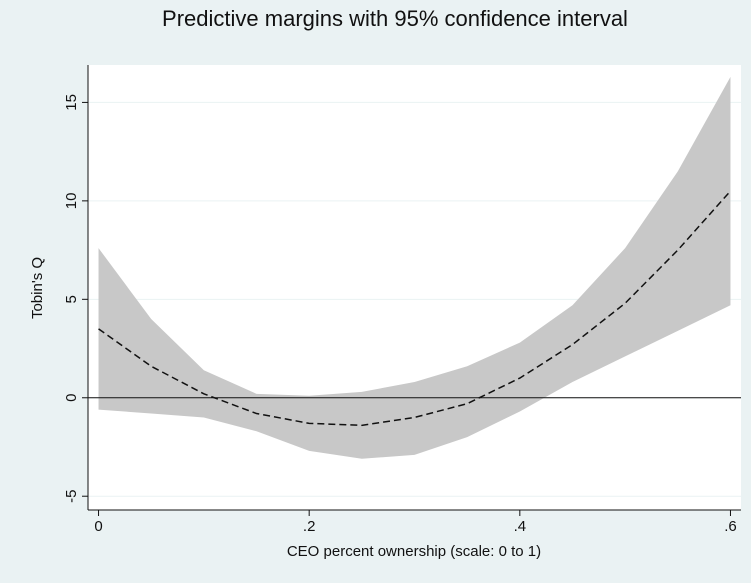 The image size is (751, 583). Describe the element at coordinates (414, 551) in the screenshot. I see `x-axis-label: CEO percent ownership (scale: 0 to 1)` at that location.